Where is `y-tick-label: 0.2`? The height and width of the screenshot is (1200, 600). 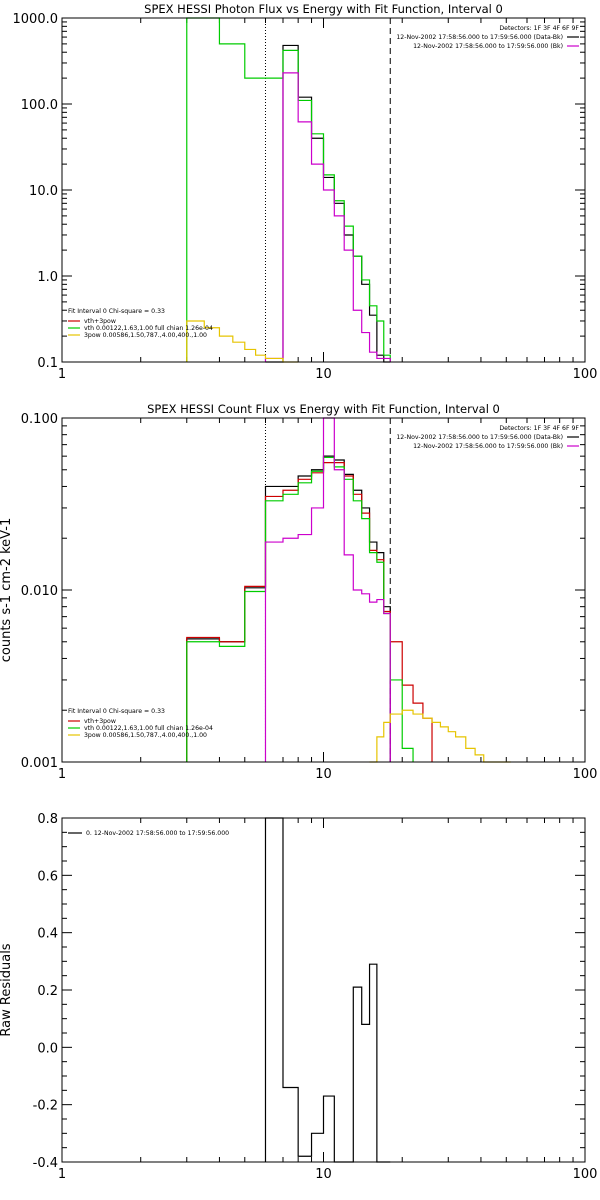
y-tick-label: 0.2 is located at coordinates (47, 991).